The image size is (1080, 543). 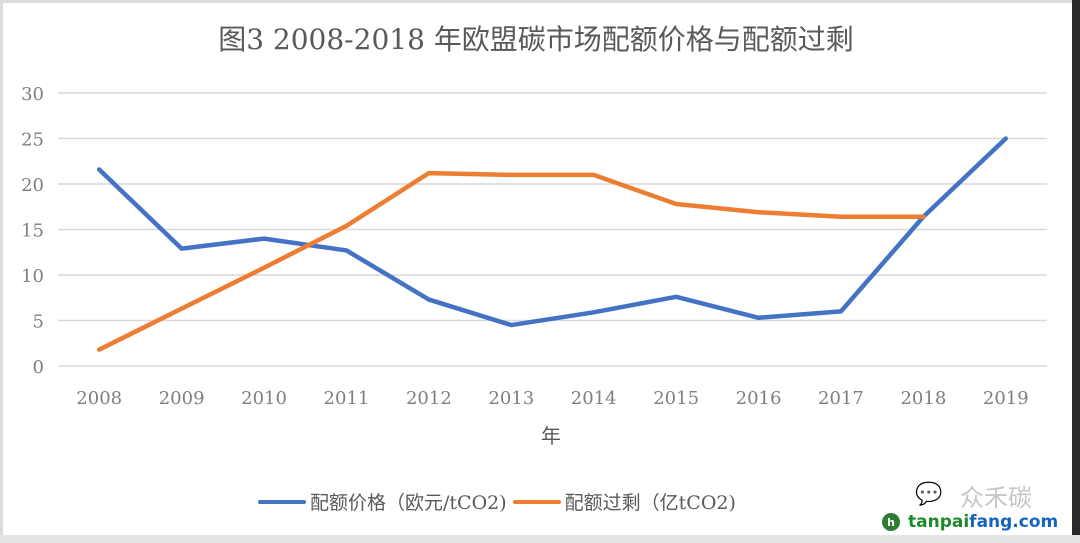 What do you see at coordinates (32, 185) in the screenshot?
I see `y-tick-label: 20` at bounding box center [32, 185].